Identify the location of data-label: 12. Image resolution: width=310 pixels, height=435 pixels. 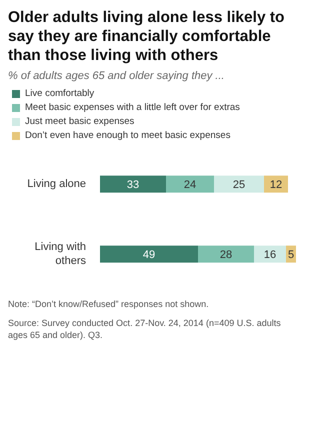
(276, 185).